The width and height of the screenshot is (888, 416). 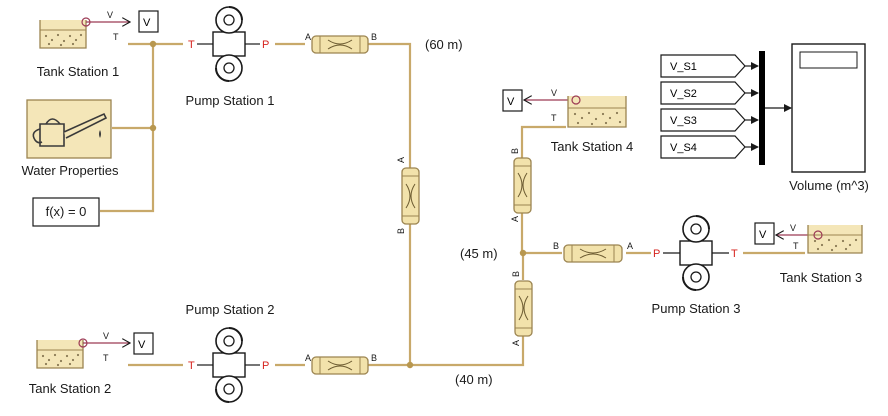 What do you see at coordinates (703, 120) in the screenshot?
I see `goto-tag-v-s3: V_S3` at bounding box center [703, 120].